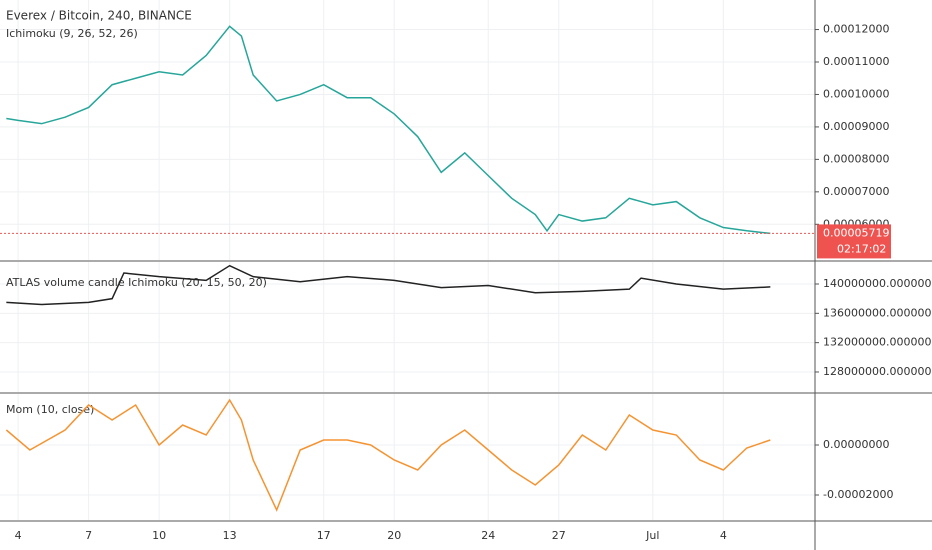 Image resolution: width=932 pixels, height=550 pixels. Describe the element at coordinates (652, 535) in the screenshot. I see `x-tick-label: Jul` at that location.